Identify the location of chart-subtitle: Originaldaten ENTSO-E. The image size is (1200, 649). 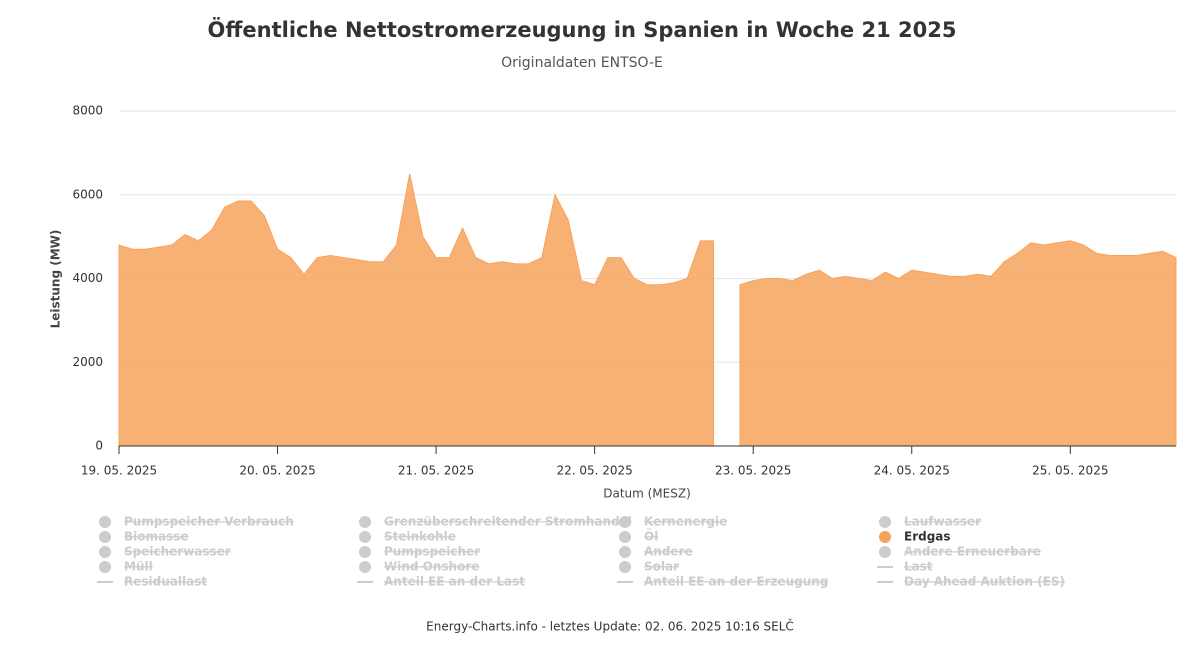
(582, 63).